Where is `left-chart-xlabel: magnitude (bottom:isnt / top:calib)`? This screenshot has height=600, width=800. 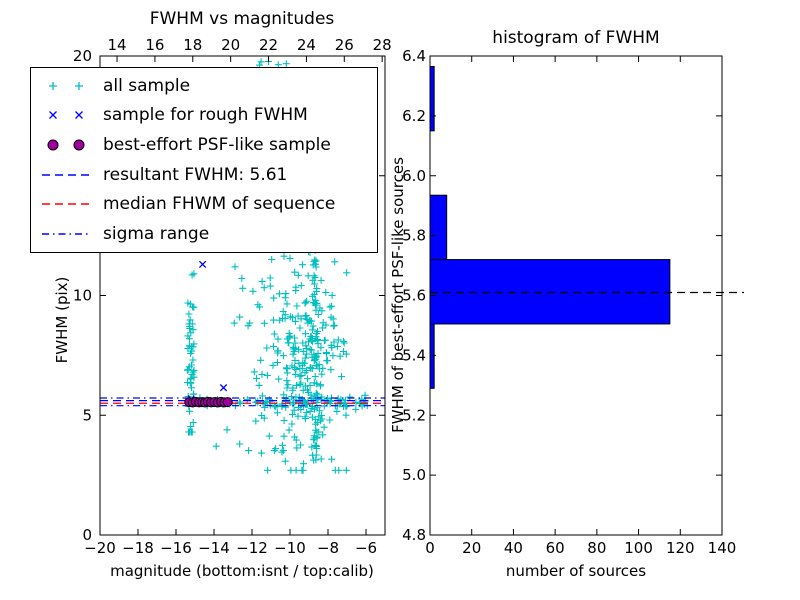
left-chart-xlabel: magnitude (bottom:isnt / top:calib) is located at coordinates (242, 571).